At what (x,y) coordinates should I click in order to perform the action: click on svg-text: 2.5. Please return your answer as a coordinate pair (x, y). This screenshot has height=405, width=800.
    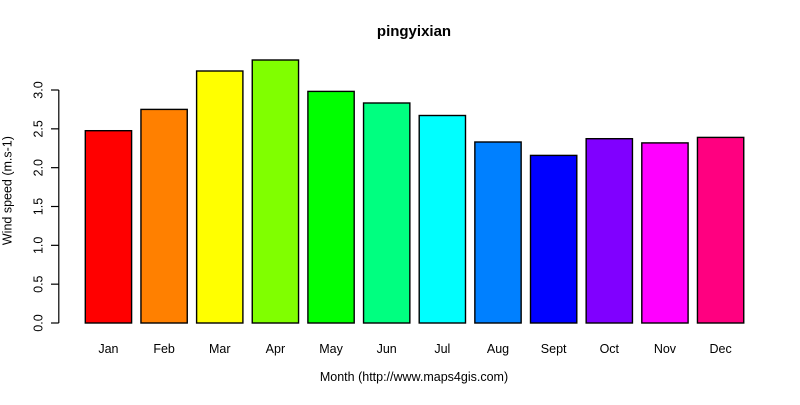
    Looking at the image, I should click on (38, 128).